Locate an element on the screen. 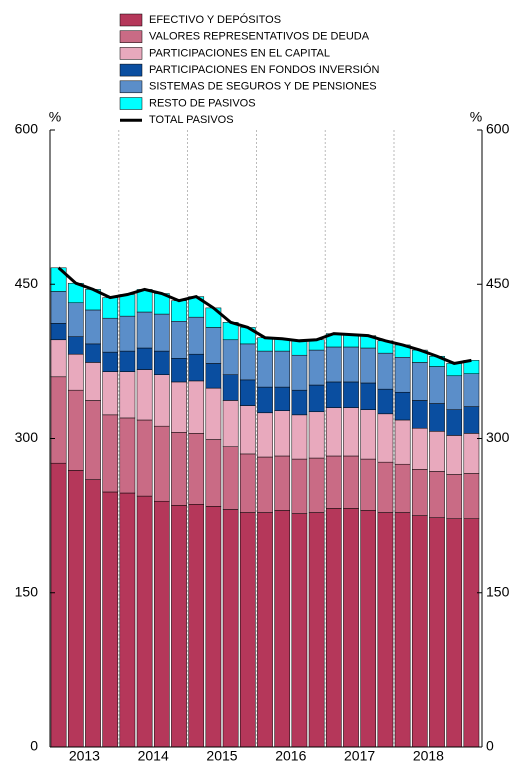 The width and height of the screenshot is (513, 767). y-tick-label: 300 is located at coordinates (27, 437).